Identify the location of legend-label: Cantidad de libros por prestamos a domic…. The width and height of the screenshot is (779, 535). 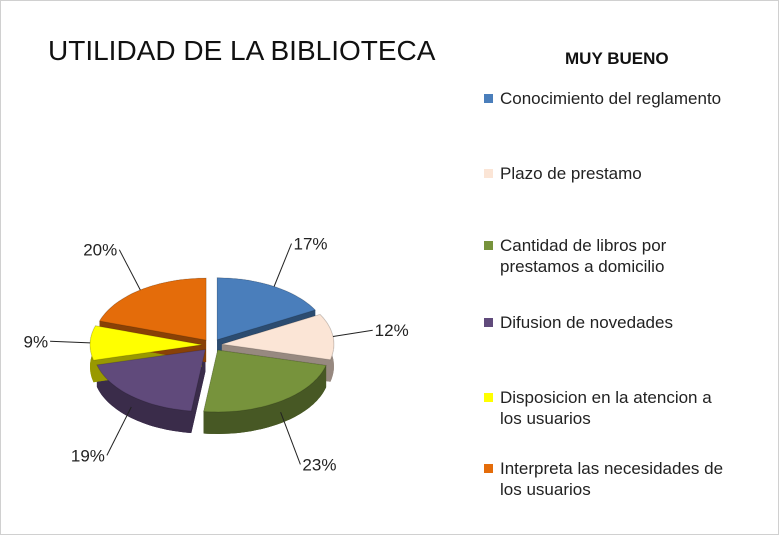
(583, 256).